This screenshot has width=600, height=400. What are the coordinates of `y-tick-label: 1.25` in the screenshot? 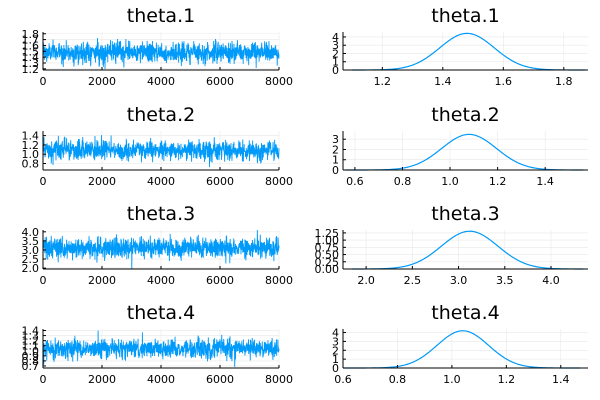 It's located at (327, 233).